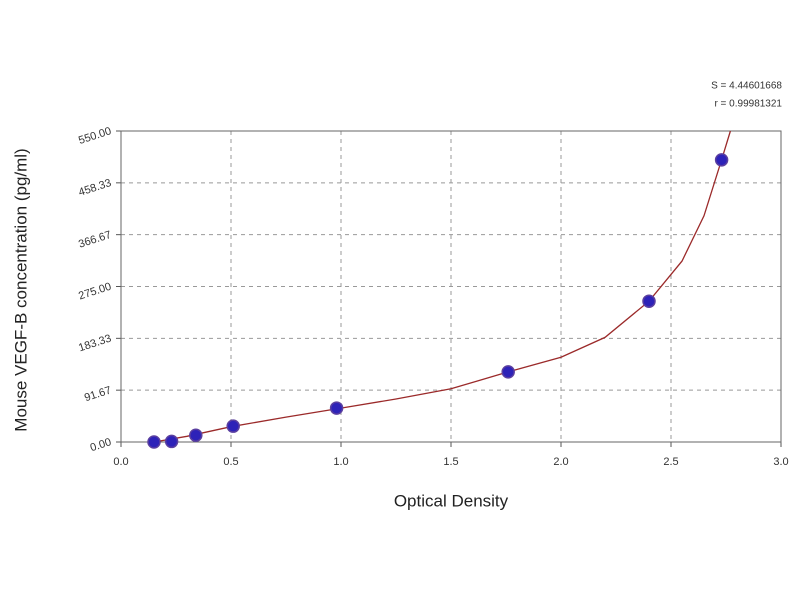  Describe the element at coordinates (560, 462) in the screenshot. I see `x-tick-label: 2.0` at that location.